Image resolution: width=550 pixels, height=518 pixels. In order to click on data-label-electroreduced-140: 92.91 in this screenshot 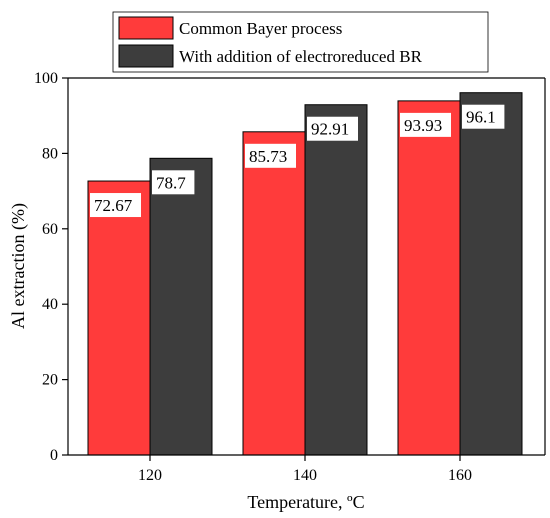, I will do `click(330, 129)`.